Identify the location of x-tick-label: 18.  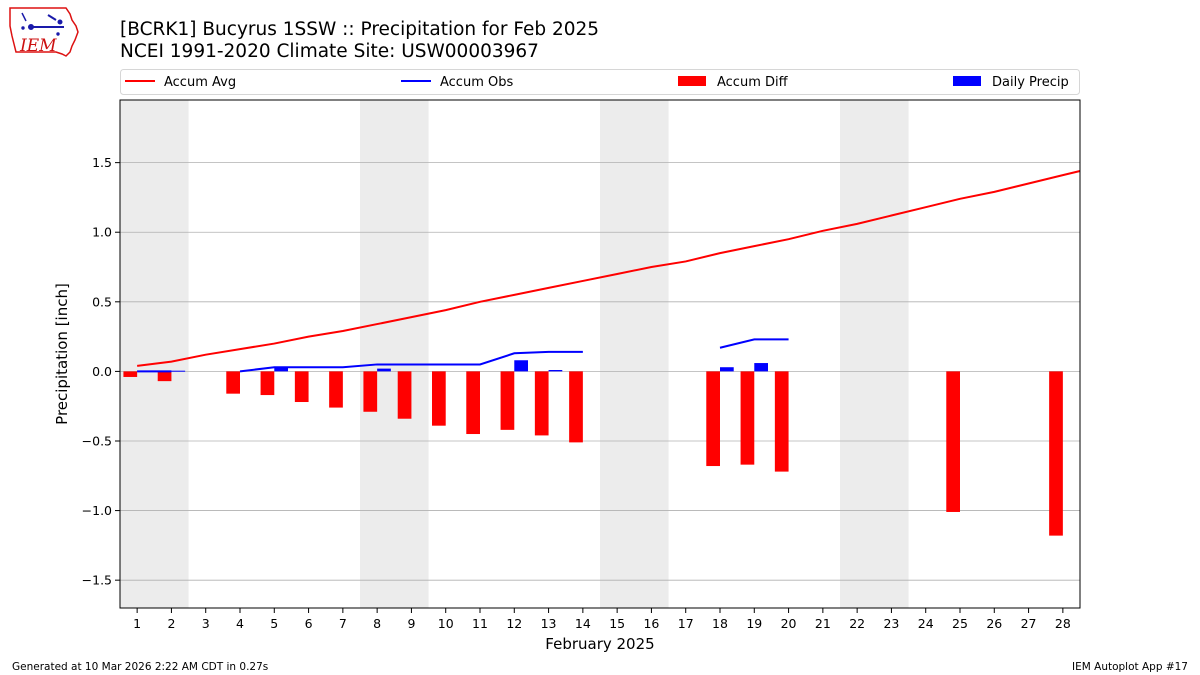
(720, 623).